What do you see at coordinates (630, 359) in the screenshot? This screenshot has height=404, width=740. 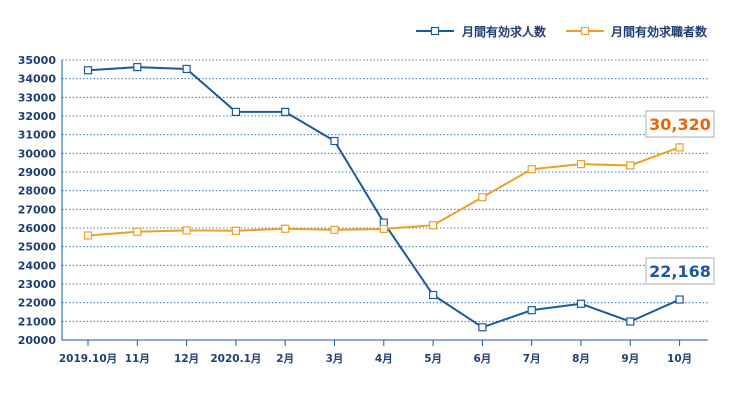 I see `x-tick-label: 9月` at bounding box center [630, 359].